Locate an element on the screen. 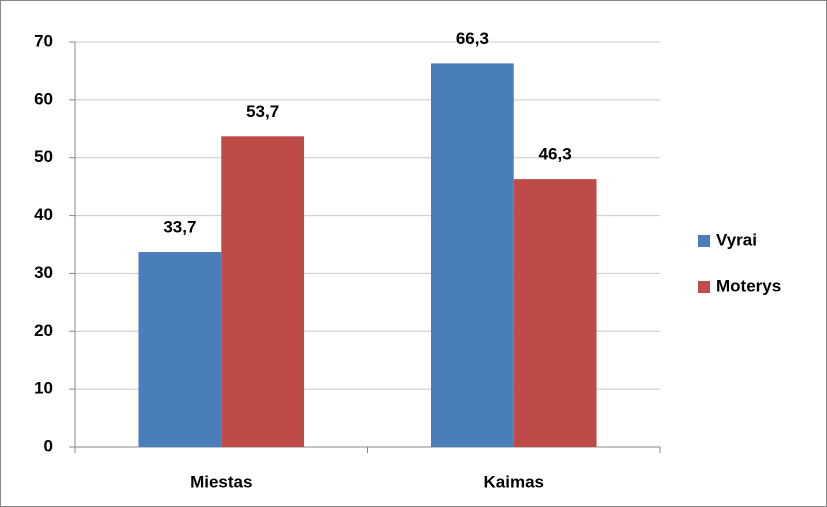 The height and width of the screenshot is (507, 827). y-tick-label: 60 is located at coordinates (43, 98).